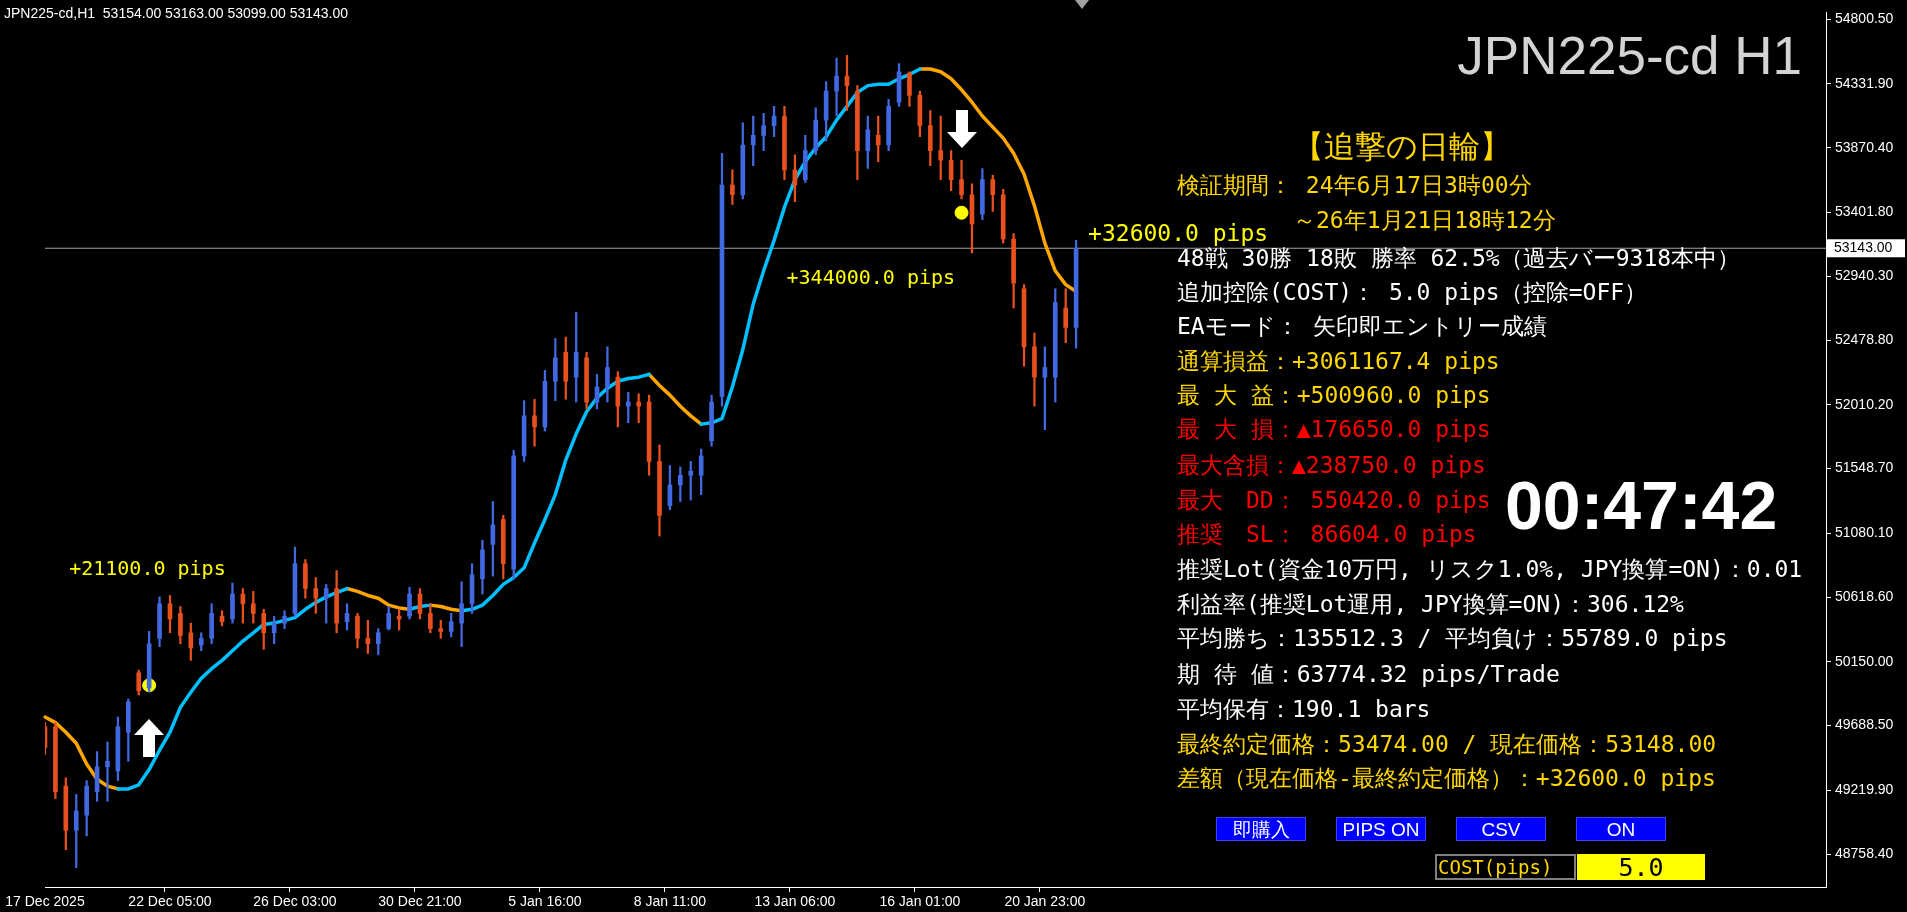 The height and width of the screenshot is (912, 1907). Describe the element at coordinates (1045, 901) in the screenshot. I see `x-tick-label: 20 Jan 23:00` at that location.